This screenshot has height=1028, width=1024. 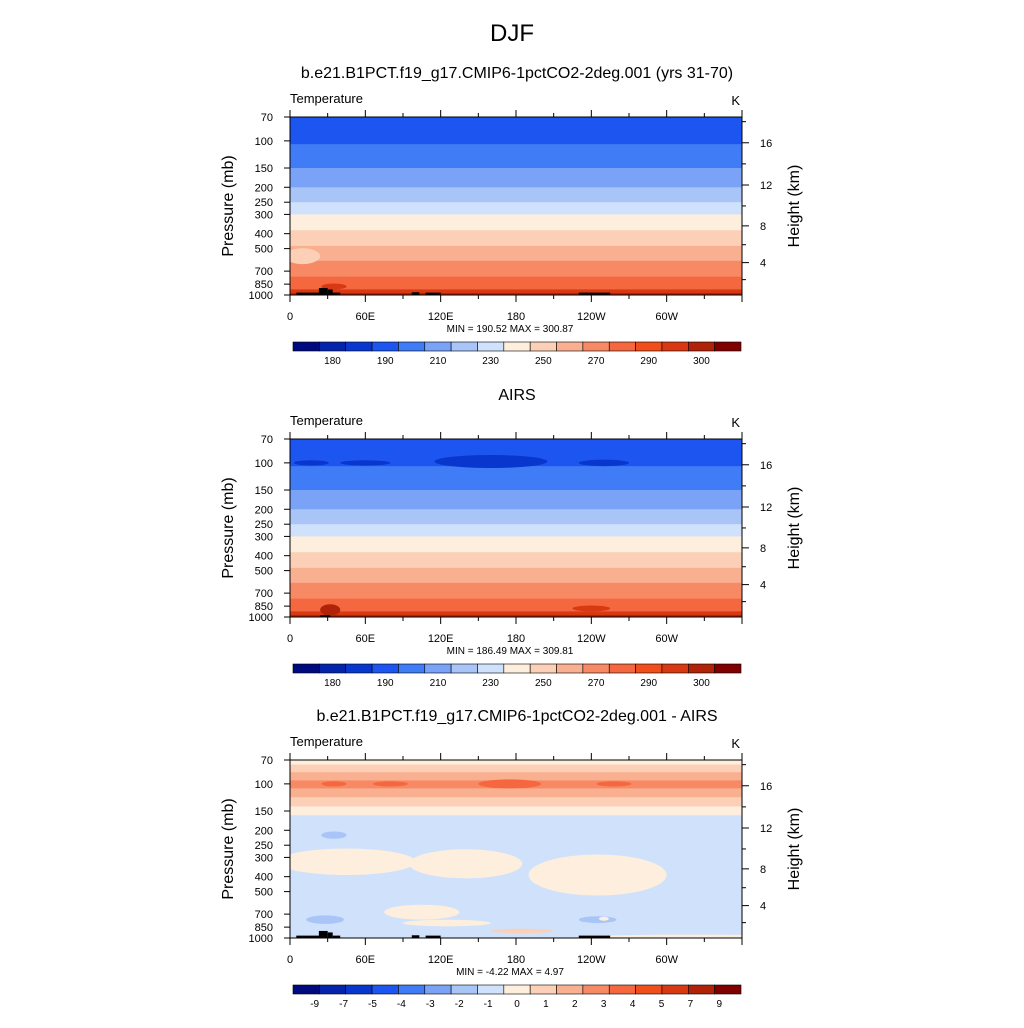 I want to click on y-axis-label: Pressure (mb), so click(x=228, y=205).